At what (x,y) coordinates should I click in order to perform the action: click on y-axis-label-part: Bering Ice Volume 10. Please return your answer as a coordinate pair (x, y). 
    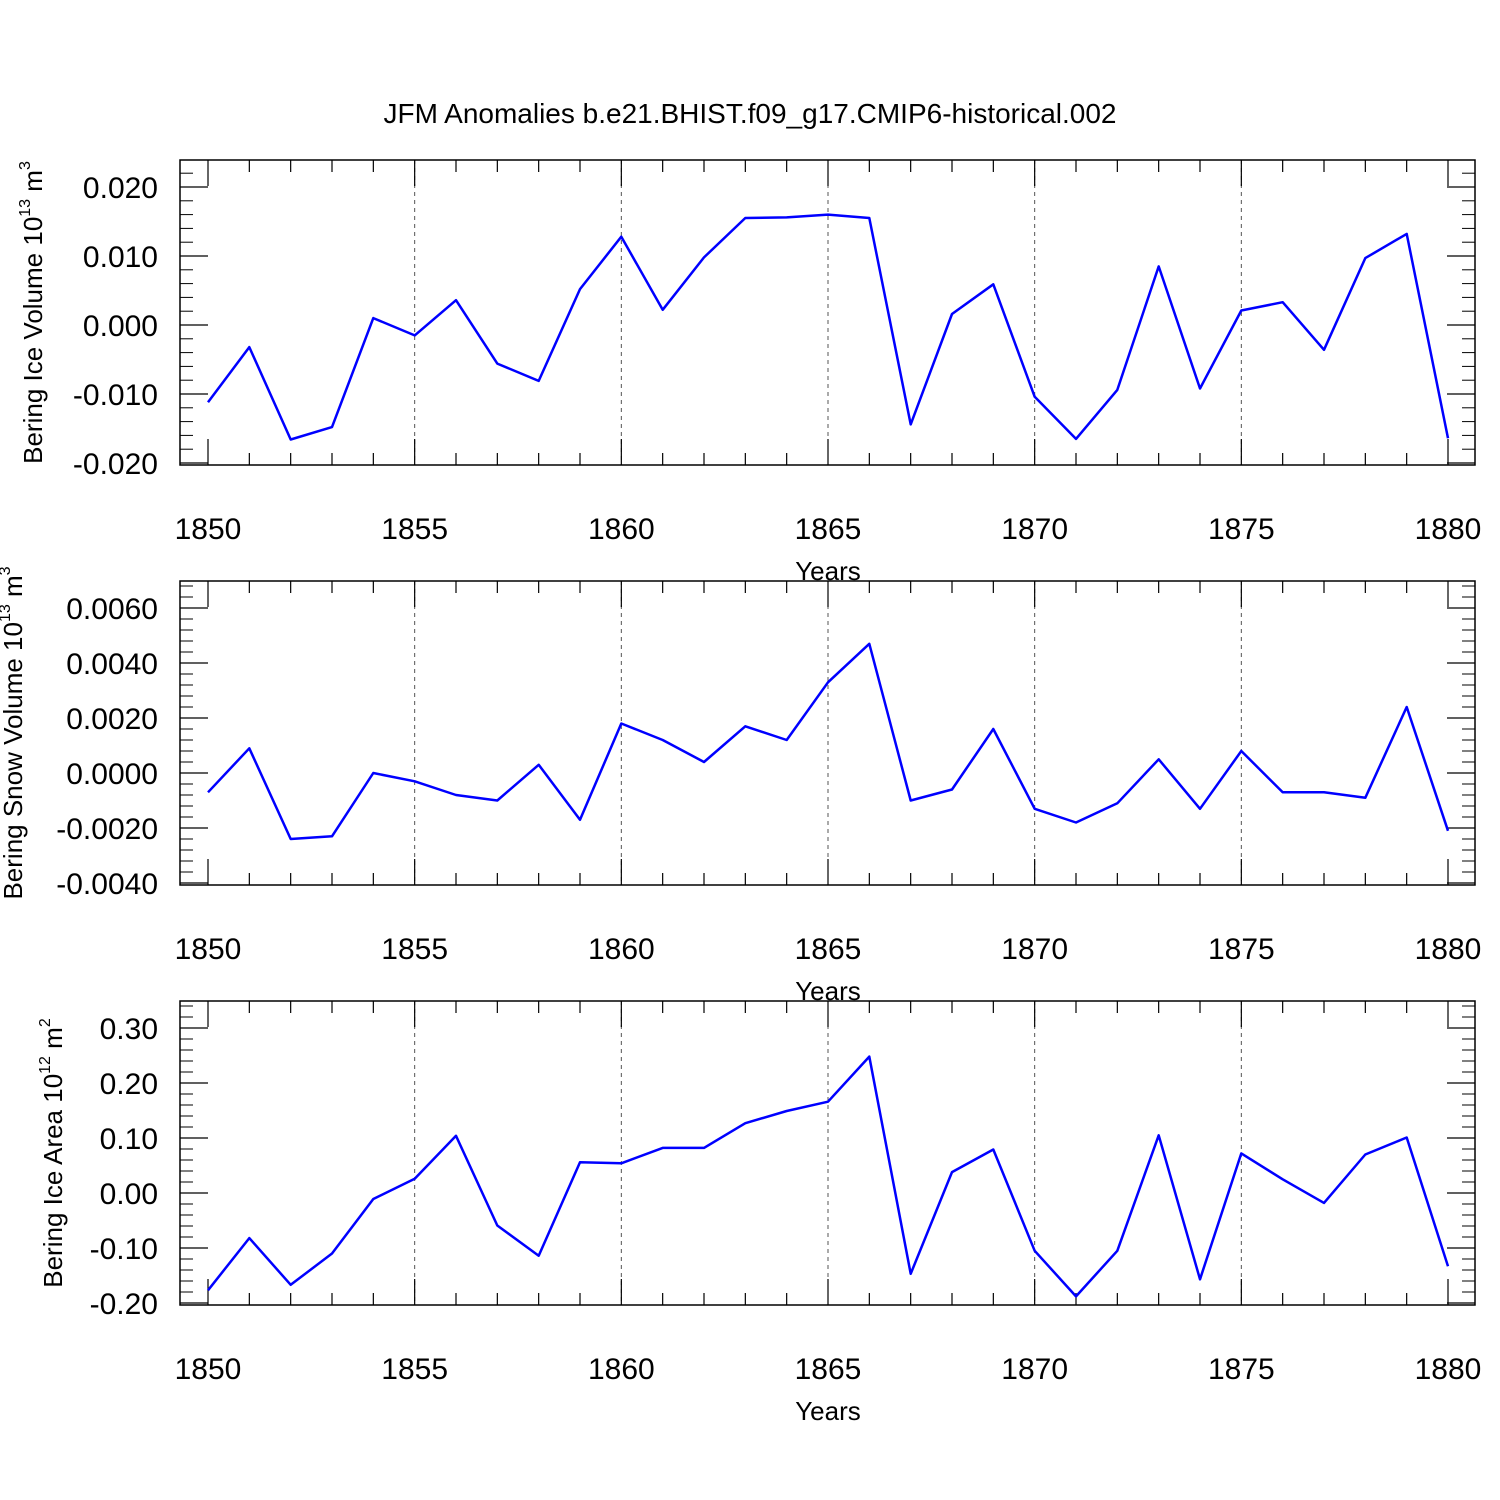
    Looking at the image, I should click on (33, 340).